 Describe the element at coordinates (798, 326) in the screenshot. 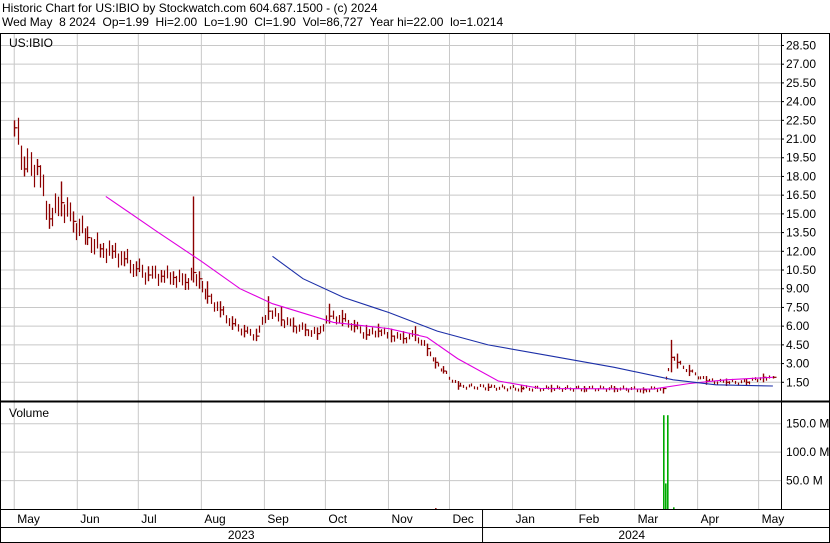

I see `price-tick-label: 6.00` at that location.